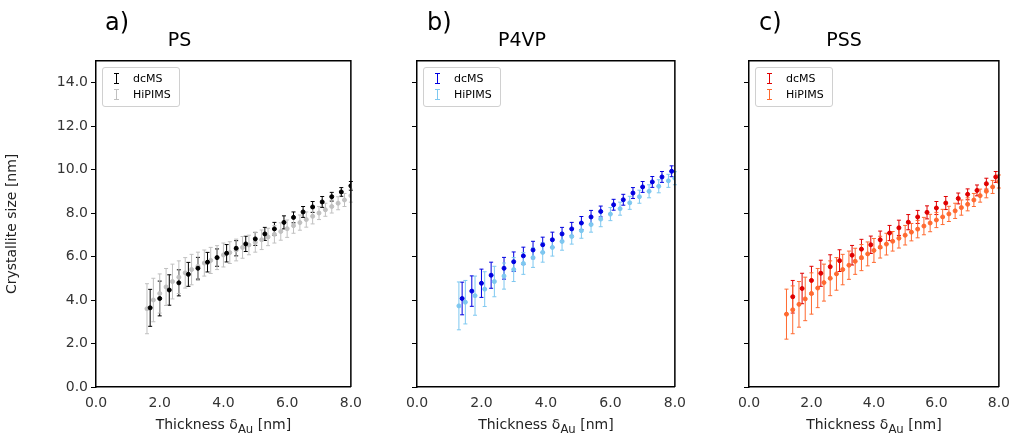 The width and height of the screenshot is (1013, 446). Describe the element at coordinates (179, 39) in the screenshot. I see `chart-title: PS` at that location.